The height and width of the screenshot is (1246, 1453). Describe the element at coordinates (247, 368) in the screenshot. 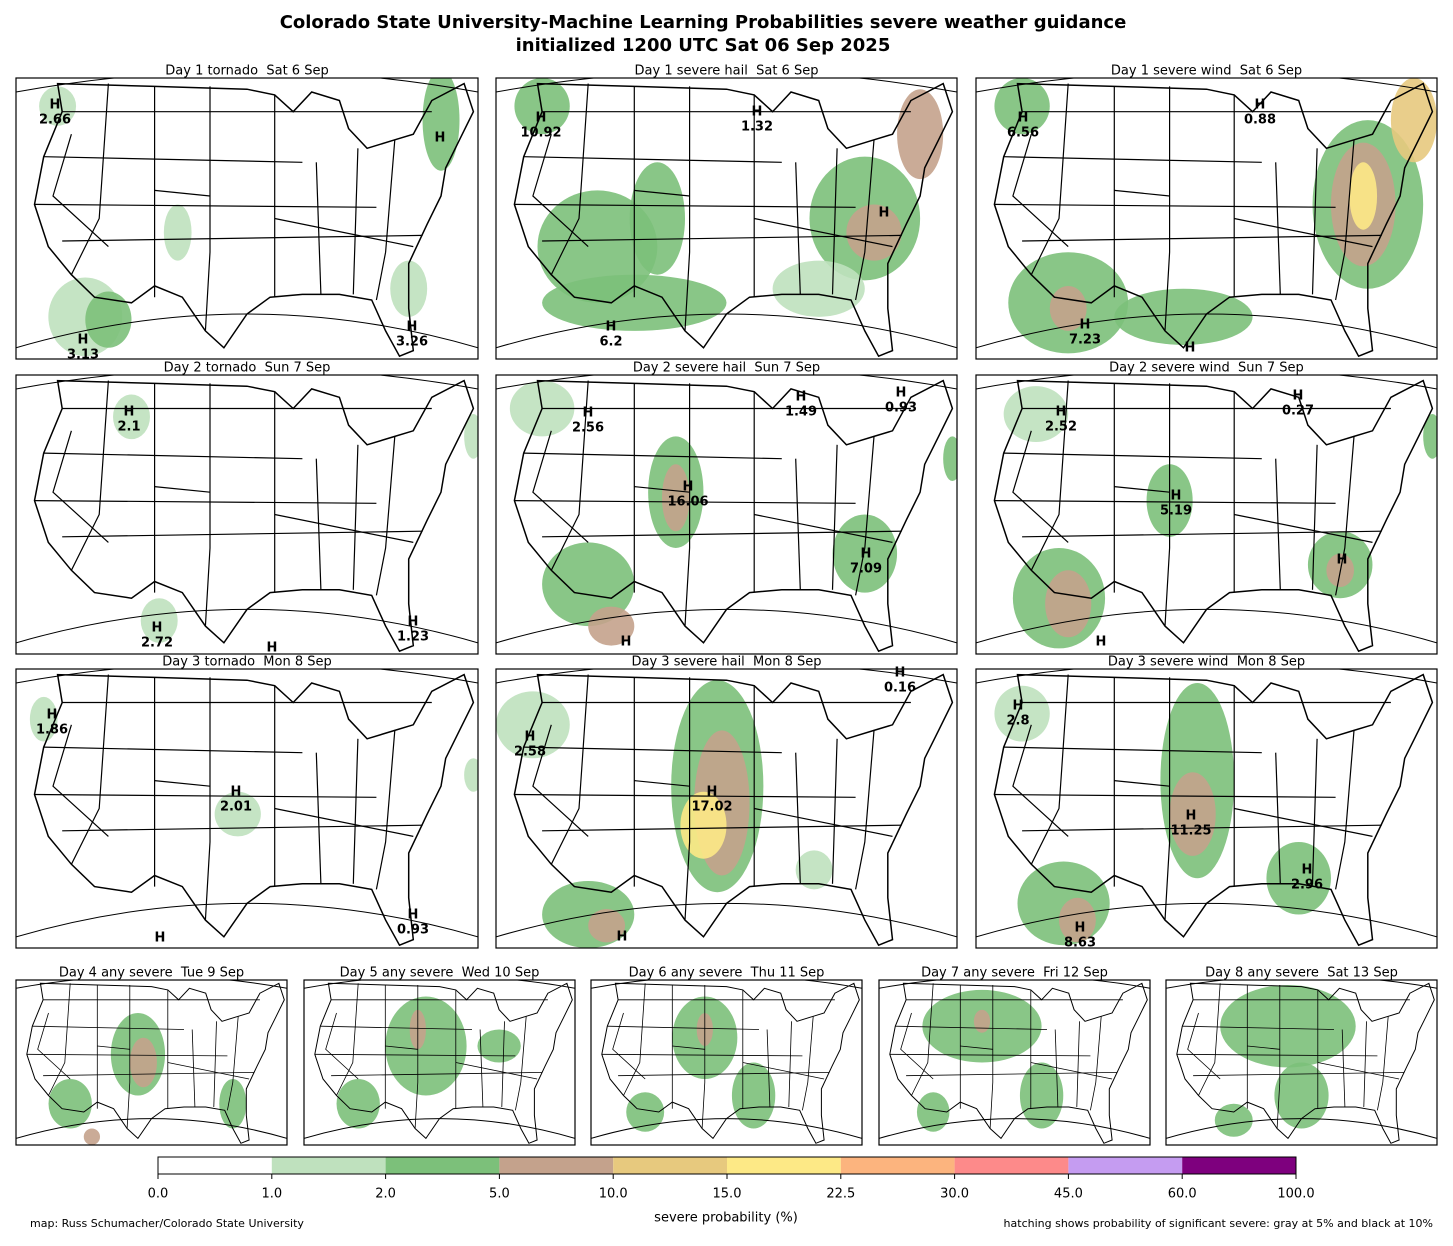

I see `panel-title: Day 2 tornado Sun 7 Sep` at that location.